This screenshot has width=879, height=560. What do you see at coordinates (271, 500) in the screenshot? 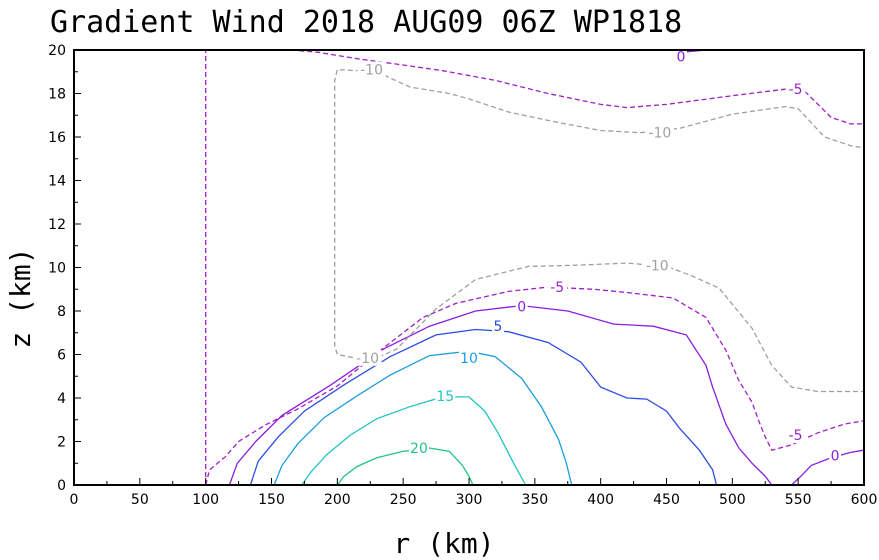
I see `x-tick-label-3: 150` at bounding box center [271, 500].